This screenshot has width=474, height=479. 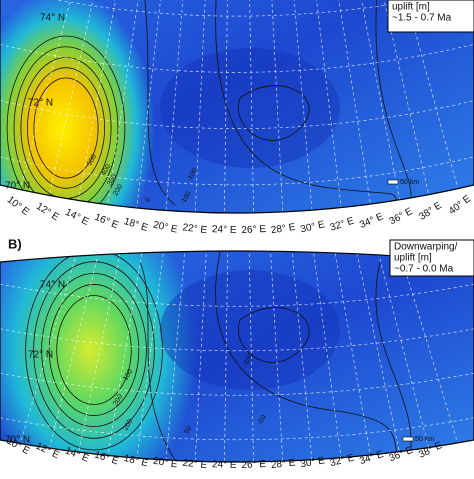 I want to click on contour-label: 400, so click(x=106, y=170).